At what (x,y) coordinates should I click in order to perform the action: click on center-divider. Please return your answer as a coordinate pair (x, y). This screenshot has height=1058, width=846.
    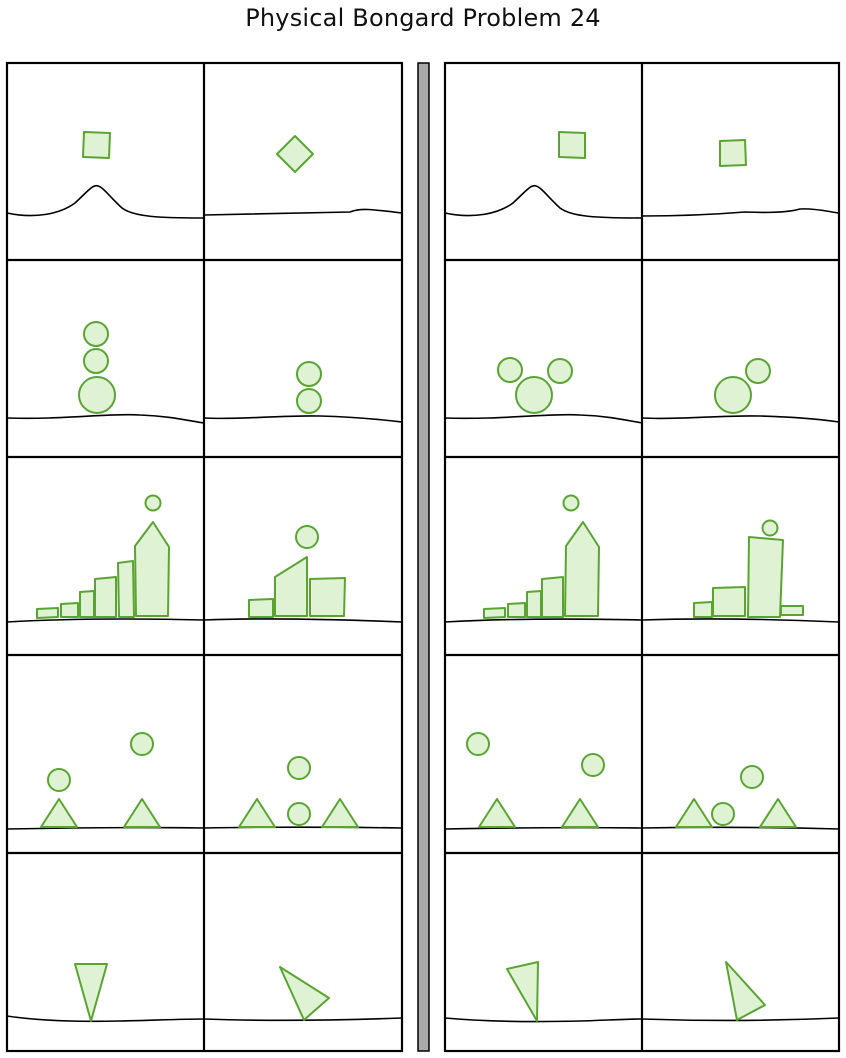
    Looking at the image, I should click on (423, 557).